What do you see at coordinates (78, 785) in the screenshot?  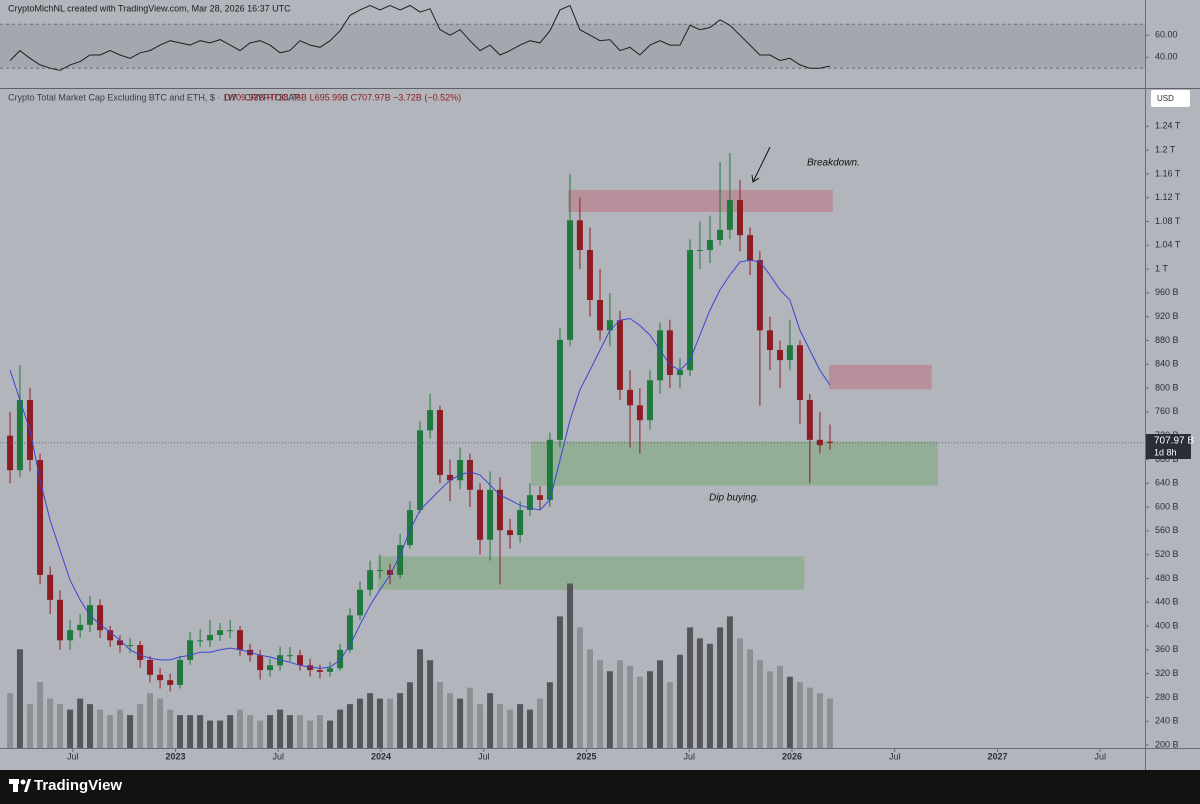 I see `footer-logo: TradingView` at bounding box center [78, 785].